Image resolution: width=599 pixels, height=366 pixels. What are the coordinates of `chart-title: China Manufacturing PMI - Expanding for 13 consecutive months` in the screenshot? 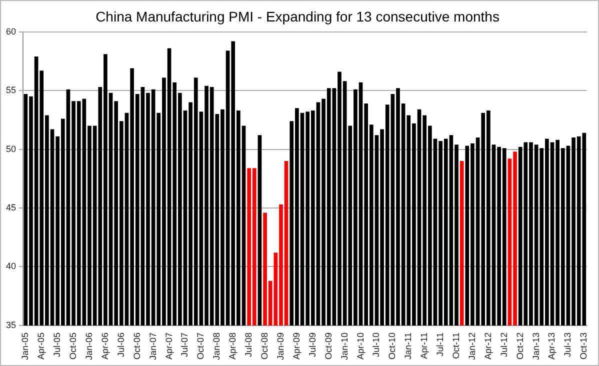 It's located at (298, 16).